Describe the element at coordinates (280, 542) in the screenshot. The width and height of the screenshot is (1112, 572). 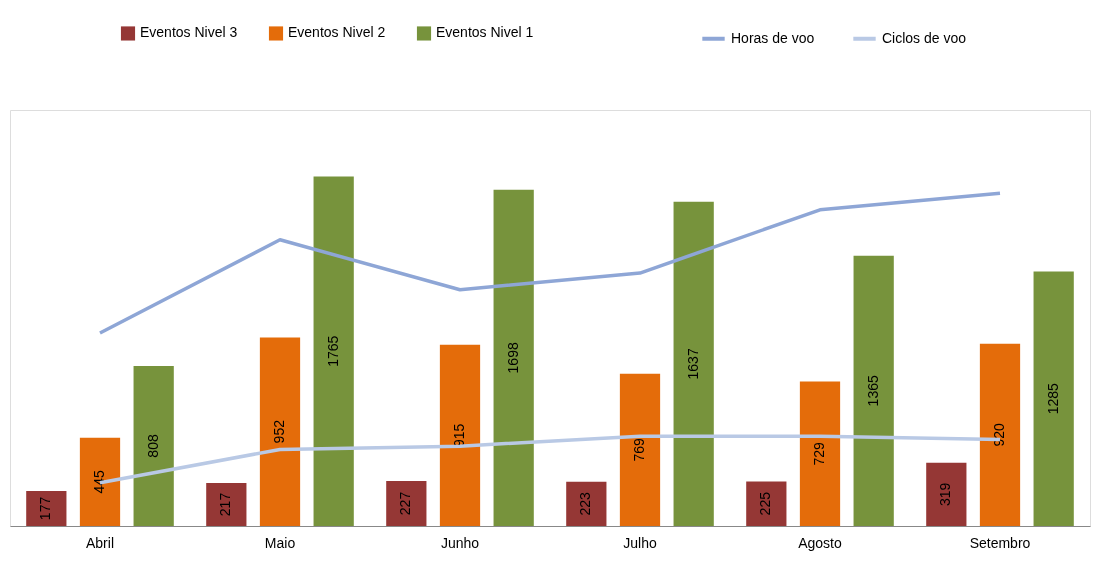
I see `x-tick-label: Maio` at that location.